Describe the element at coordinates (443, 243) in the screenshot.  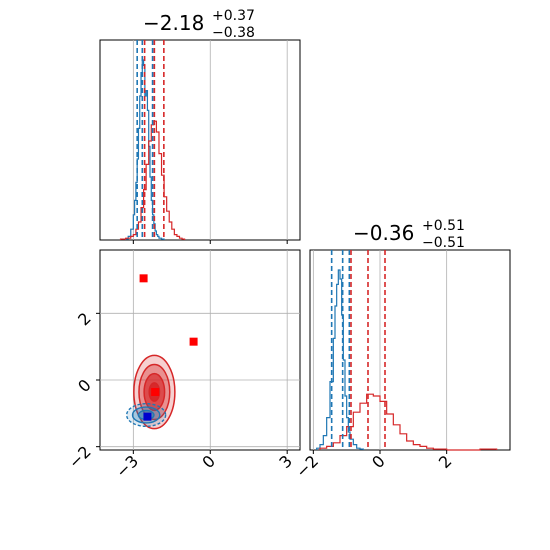
I see `title-param2-minus: −0.51` at that location.